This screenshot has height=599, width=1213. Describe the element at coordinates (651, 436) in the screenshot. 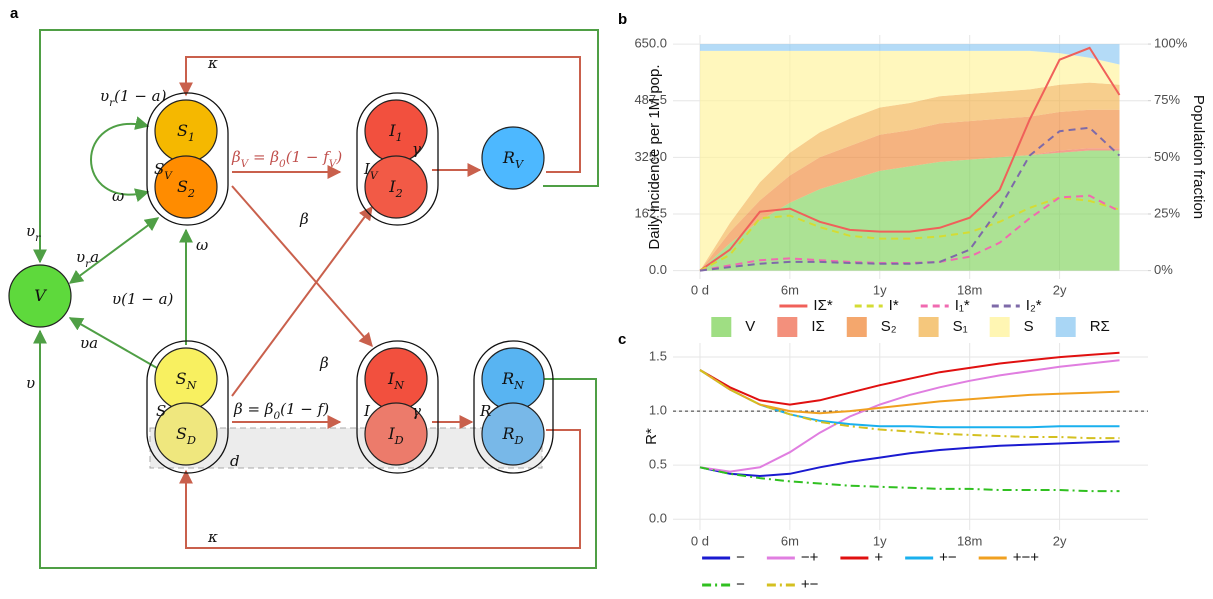

I see `y-axis-title: R*` at that location.